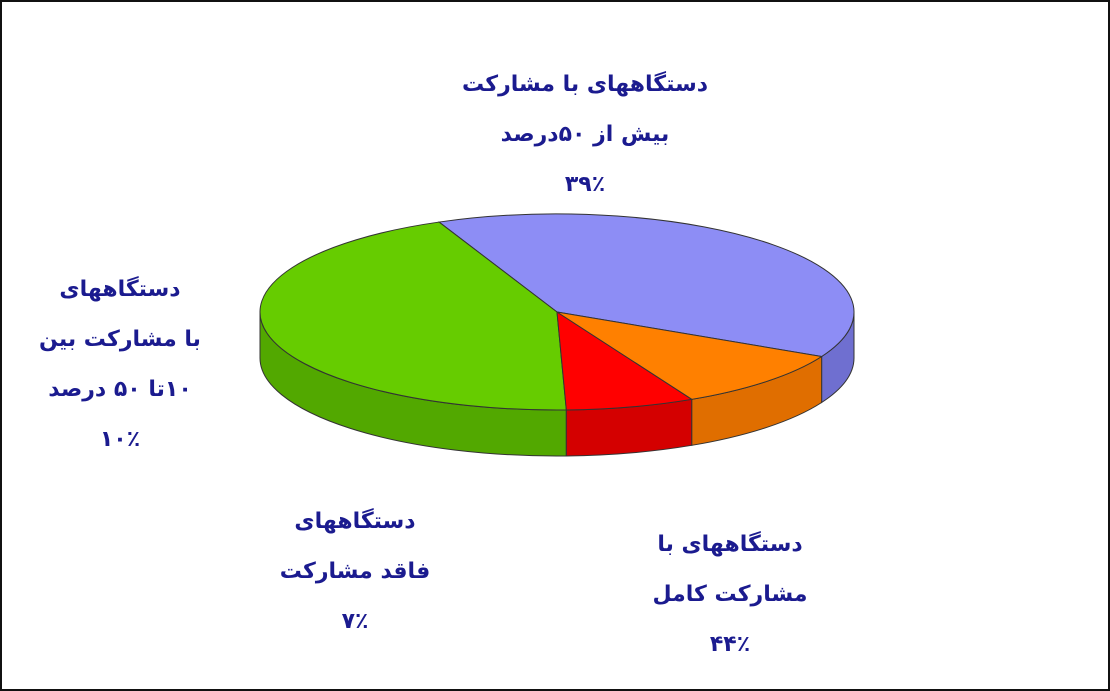 This screenshot has width=1110, height=691. I want to click on pie-sides, so click(557, 384).